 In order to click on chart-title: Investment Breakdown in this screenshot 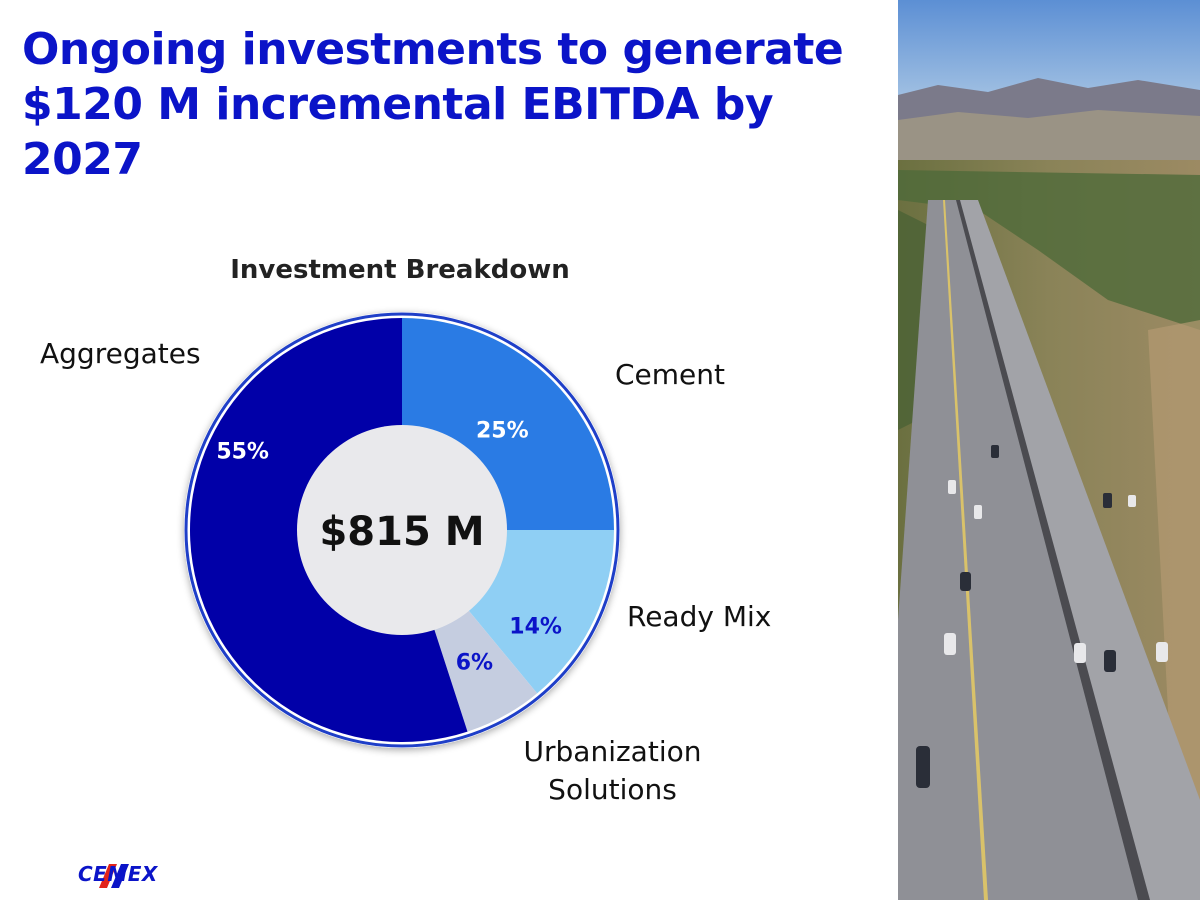, I will do `click(400, 270)`.